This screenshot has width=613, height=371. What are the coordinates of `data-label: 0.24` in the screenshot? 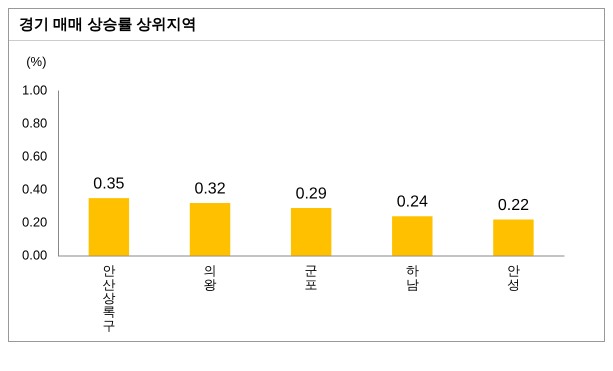 It's located at (412, 202).